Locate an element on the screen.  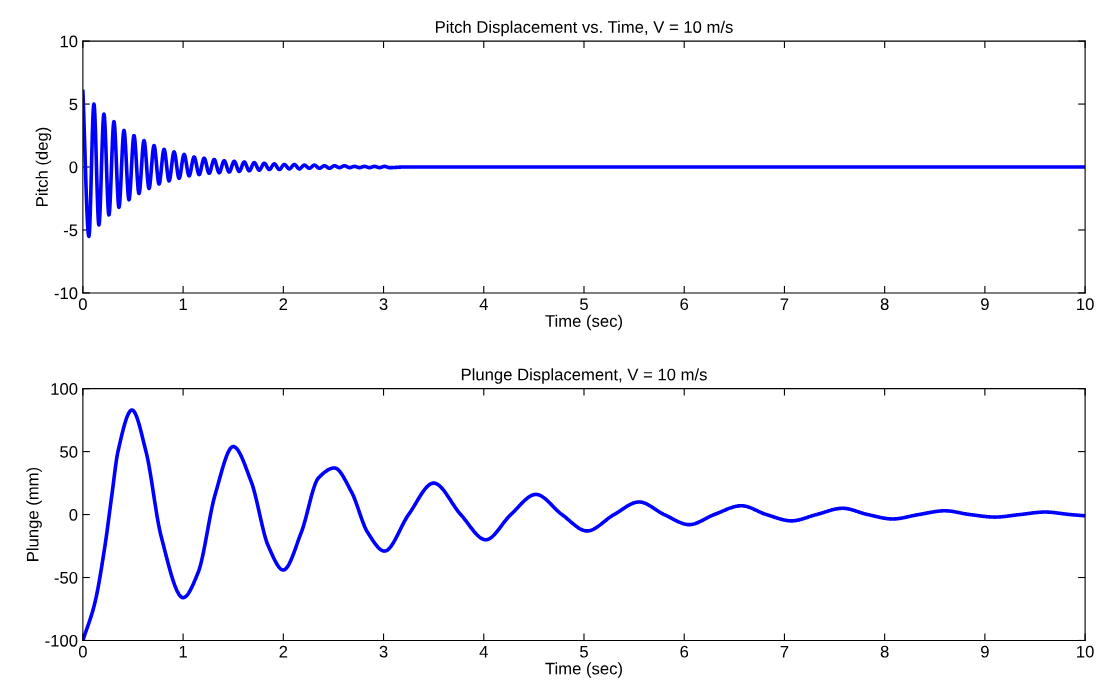
y-tick-label: -10 is located at coordinates (66, 293).